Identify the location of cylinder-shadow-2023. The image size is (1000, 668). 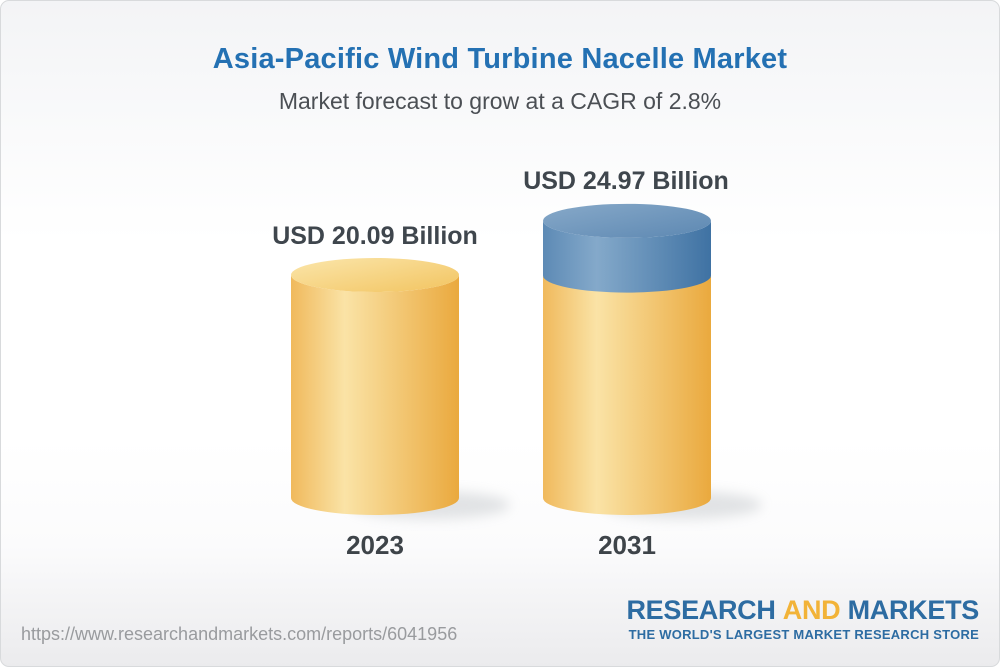
(430, 505).